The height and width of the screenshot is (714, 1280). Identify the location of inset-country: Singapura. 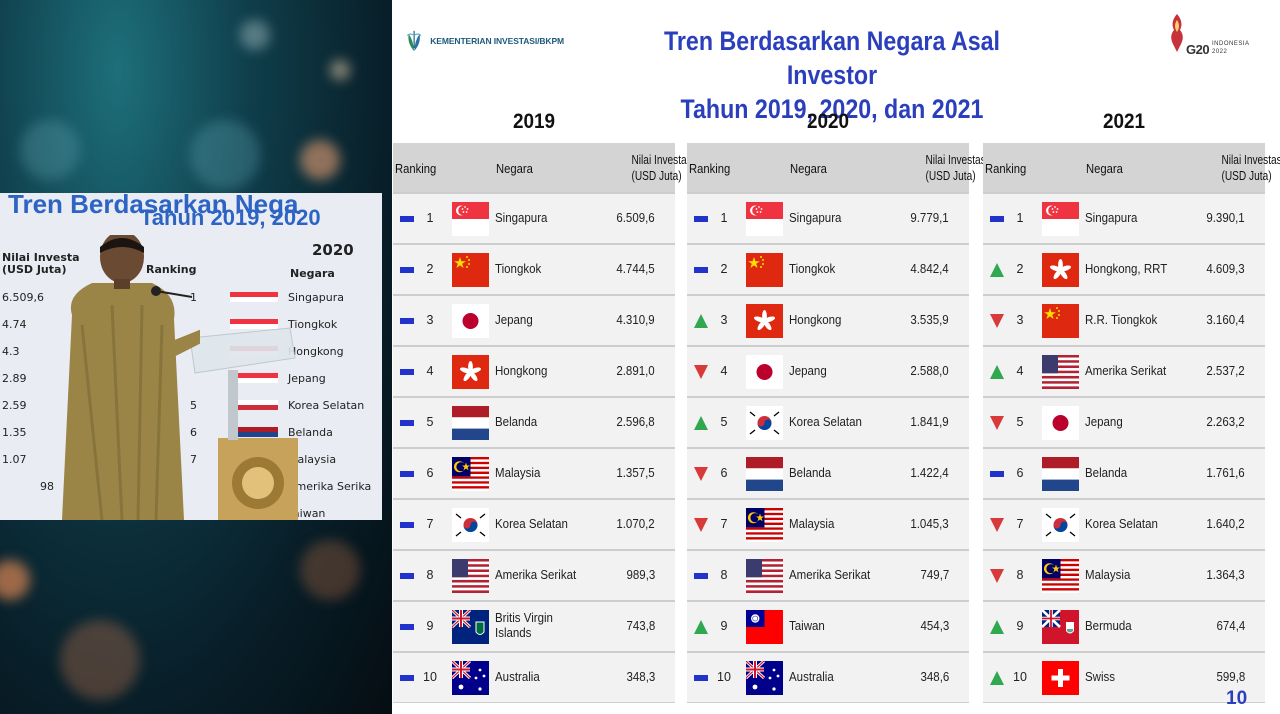
(316, 297).